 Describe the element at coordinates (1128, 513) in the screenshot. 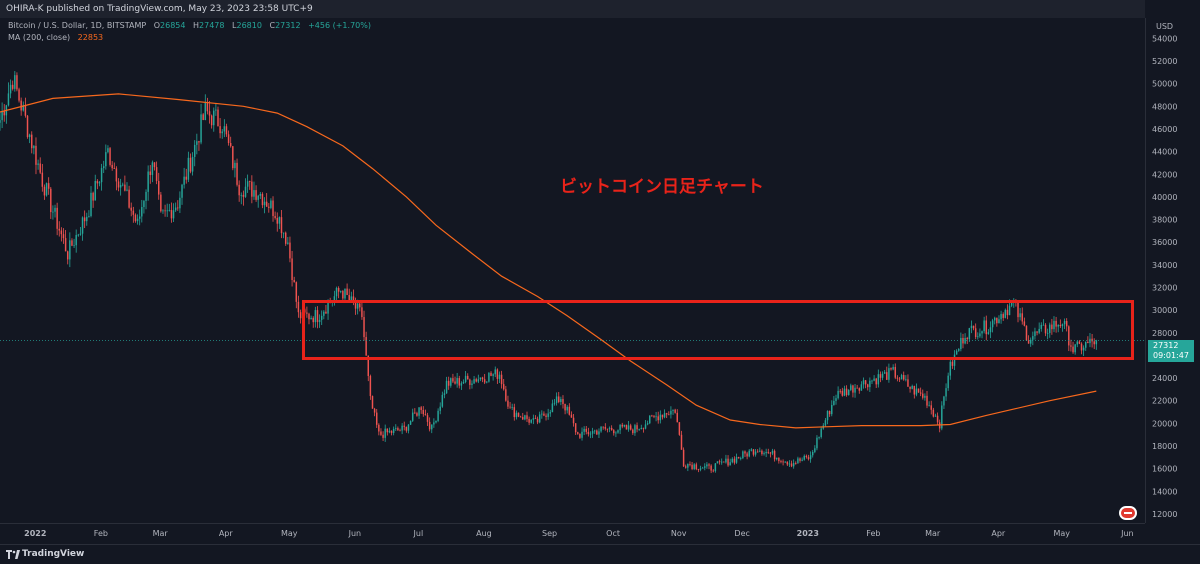

I see `economic-event-icon` at that location.